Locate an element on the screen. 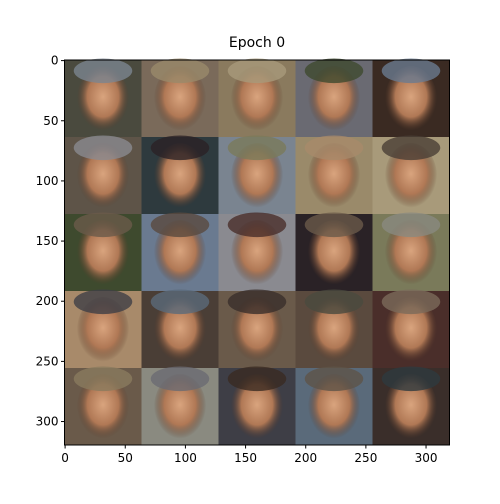 The height and width of the screenshot is (504, 500). x-tick-label: 50 is located at coordinates (125, 458).